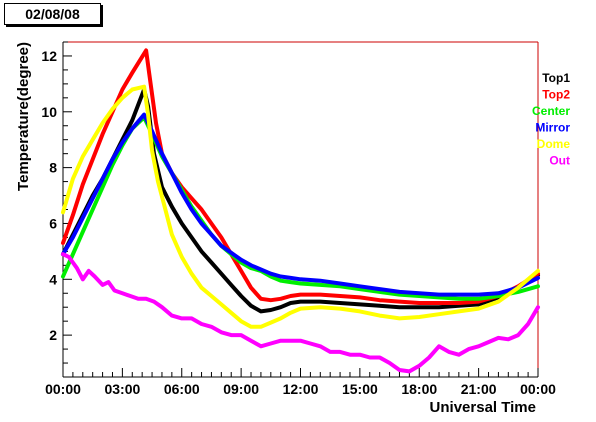  I want to click on x-tick-label: 09:00, so click(241, 389).